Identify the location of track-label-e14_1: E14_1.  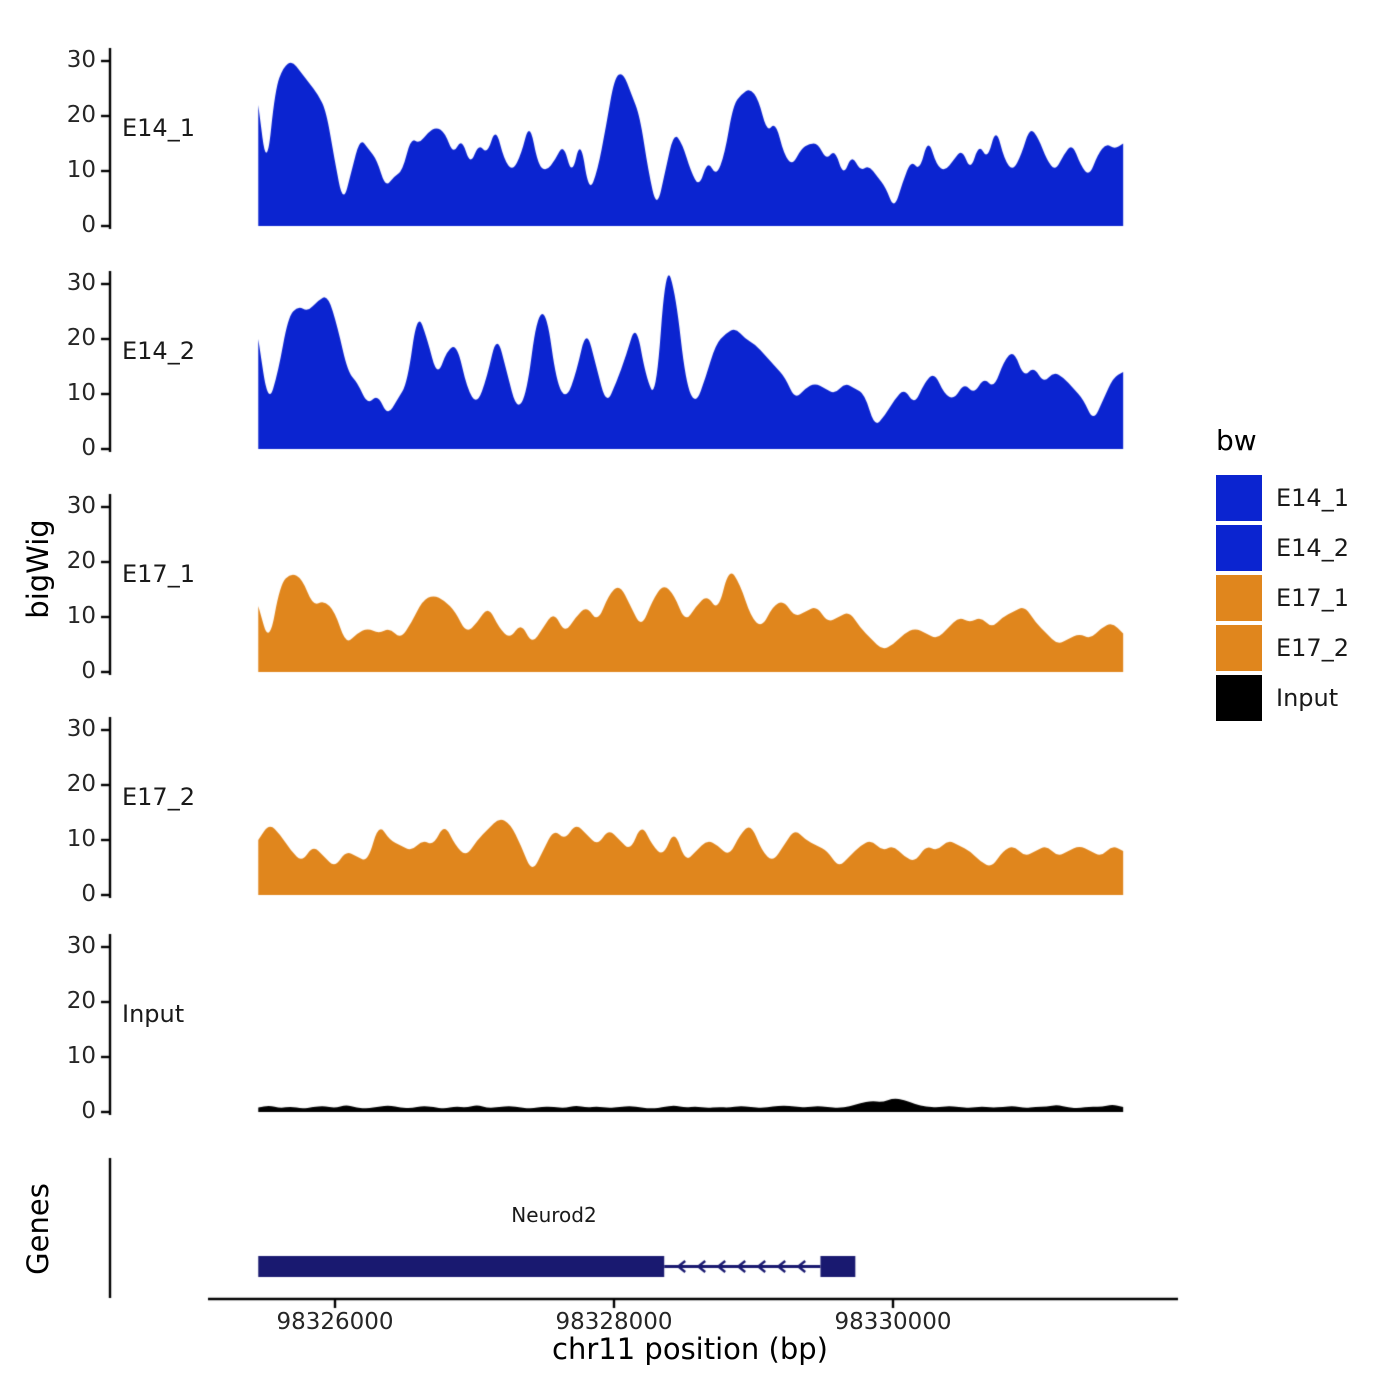
(158, 128).